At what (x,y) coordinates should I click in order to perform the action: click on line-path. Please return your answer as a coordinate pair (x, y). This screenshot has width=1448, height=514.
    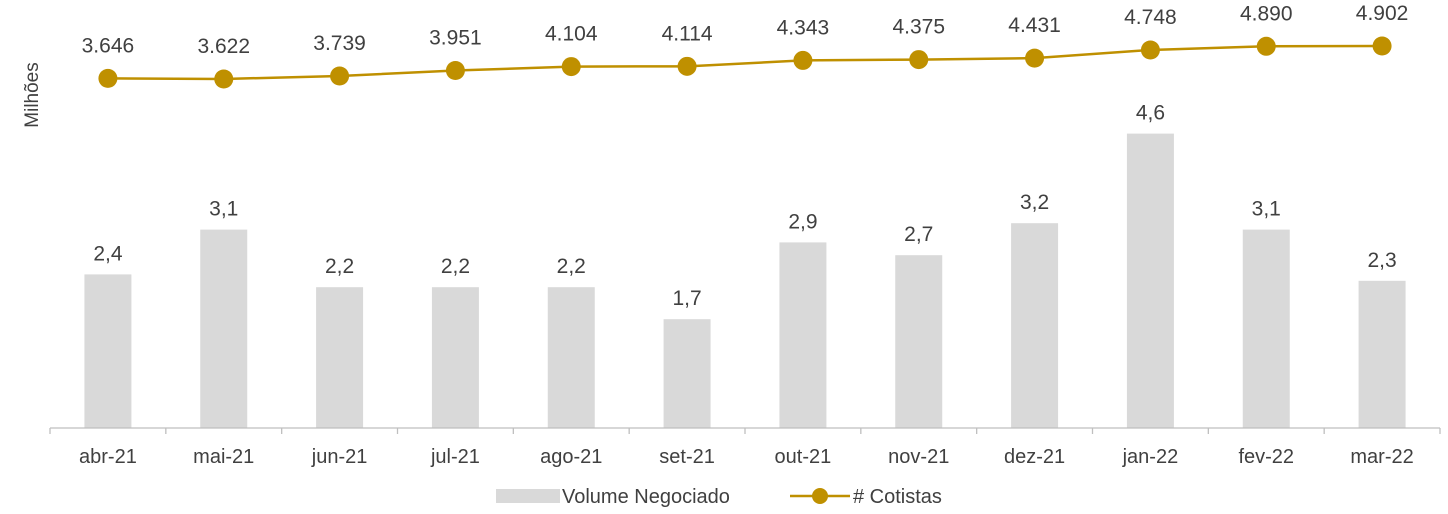
    Looking at the image, I should click on (745, 62).